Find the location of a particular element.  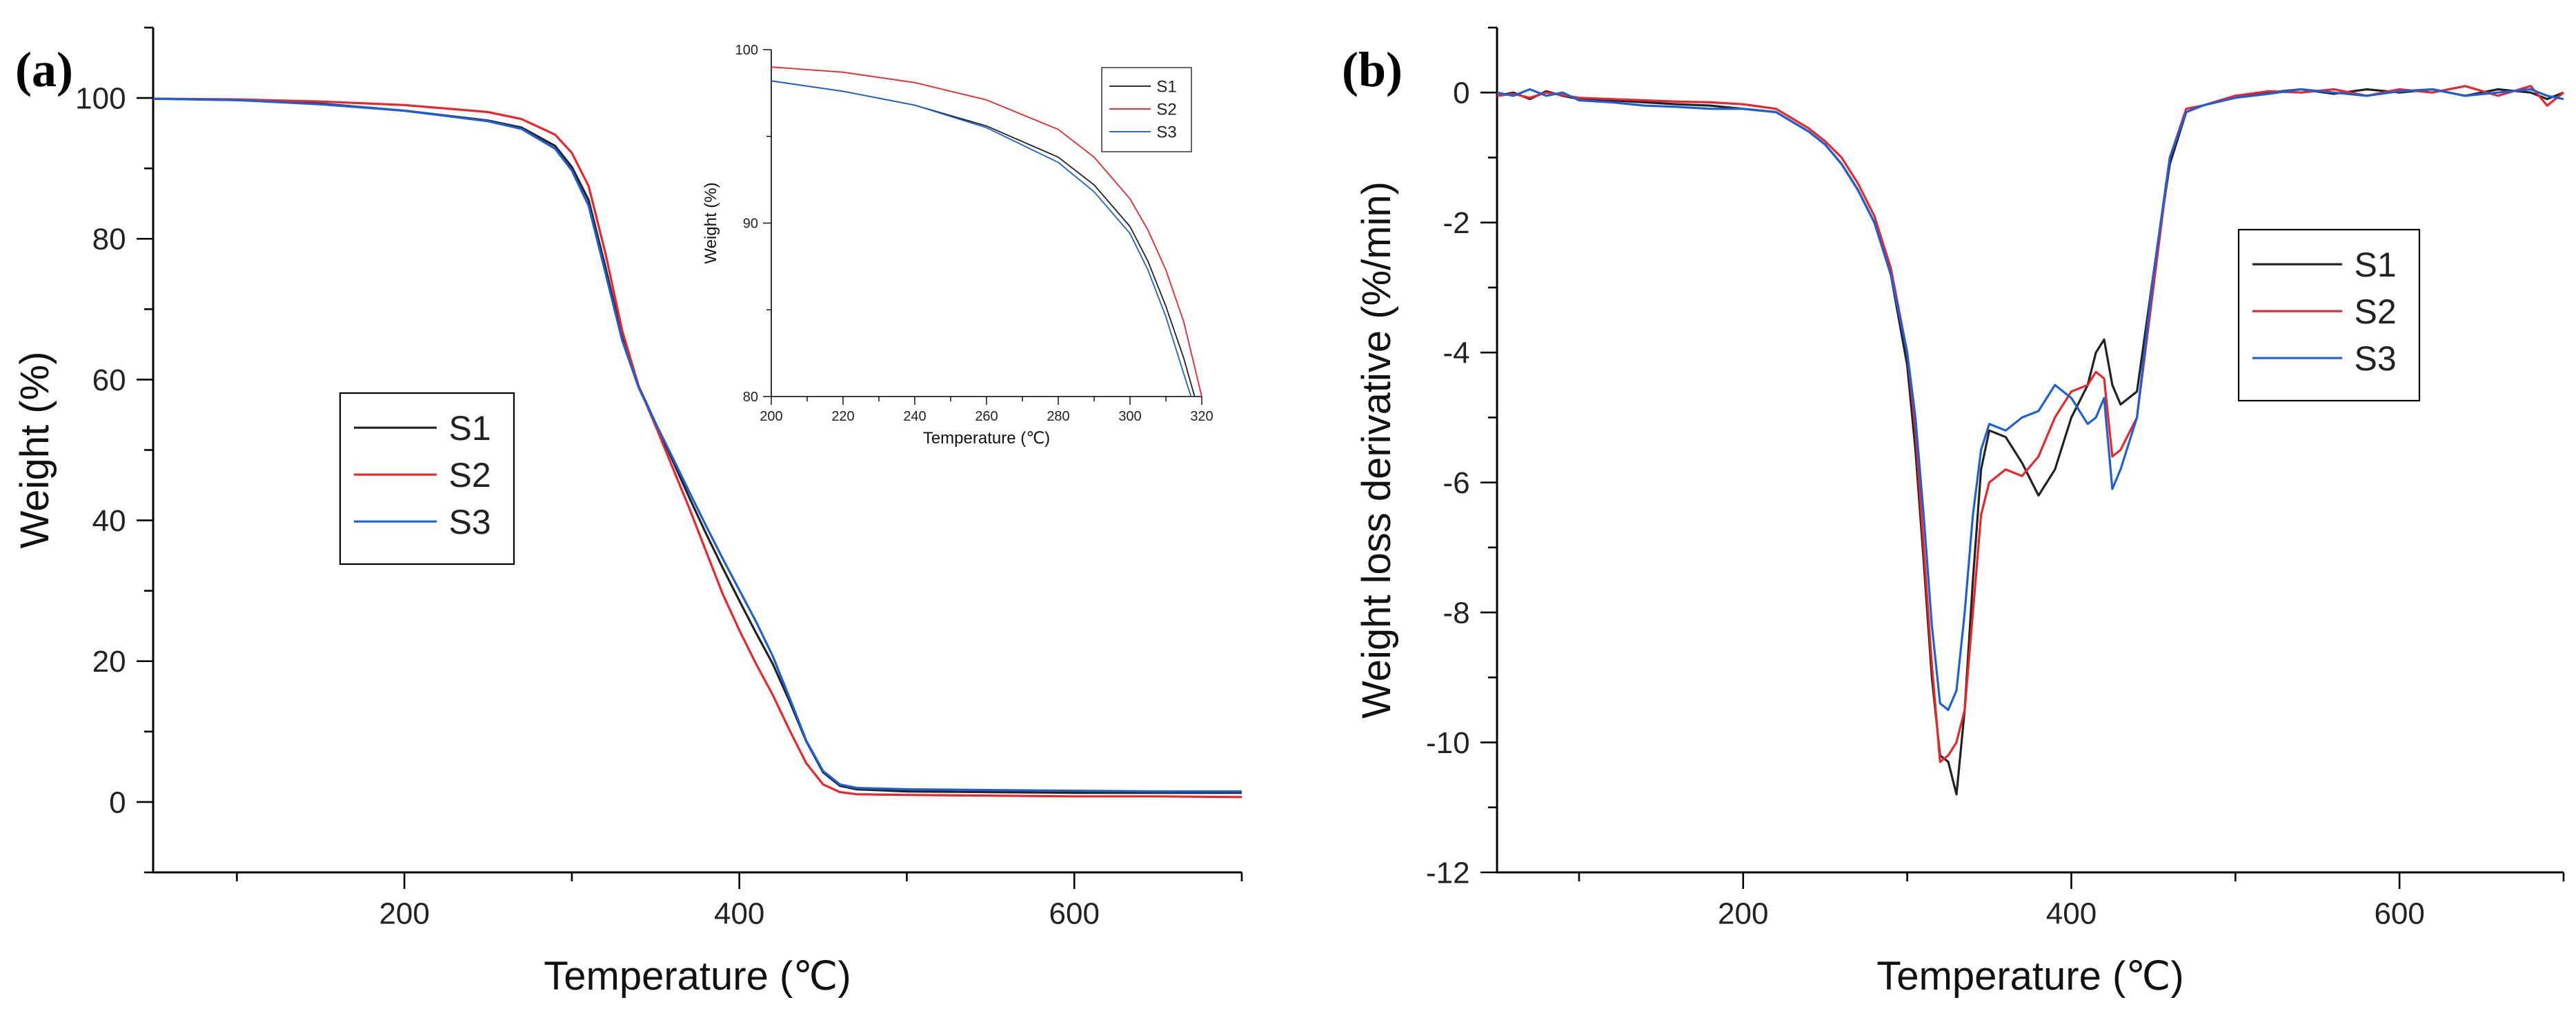

panel-a-label: (a) is located at coordinates (44, 69).